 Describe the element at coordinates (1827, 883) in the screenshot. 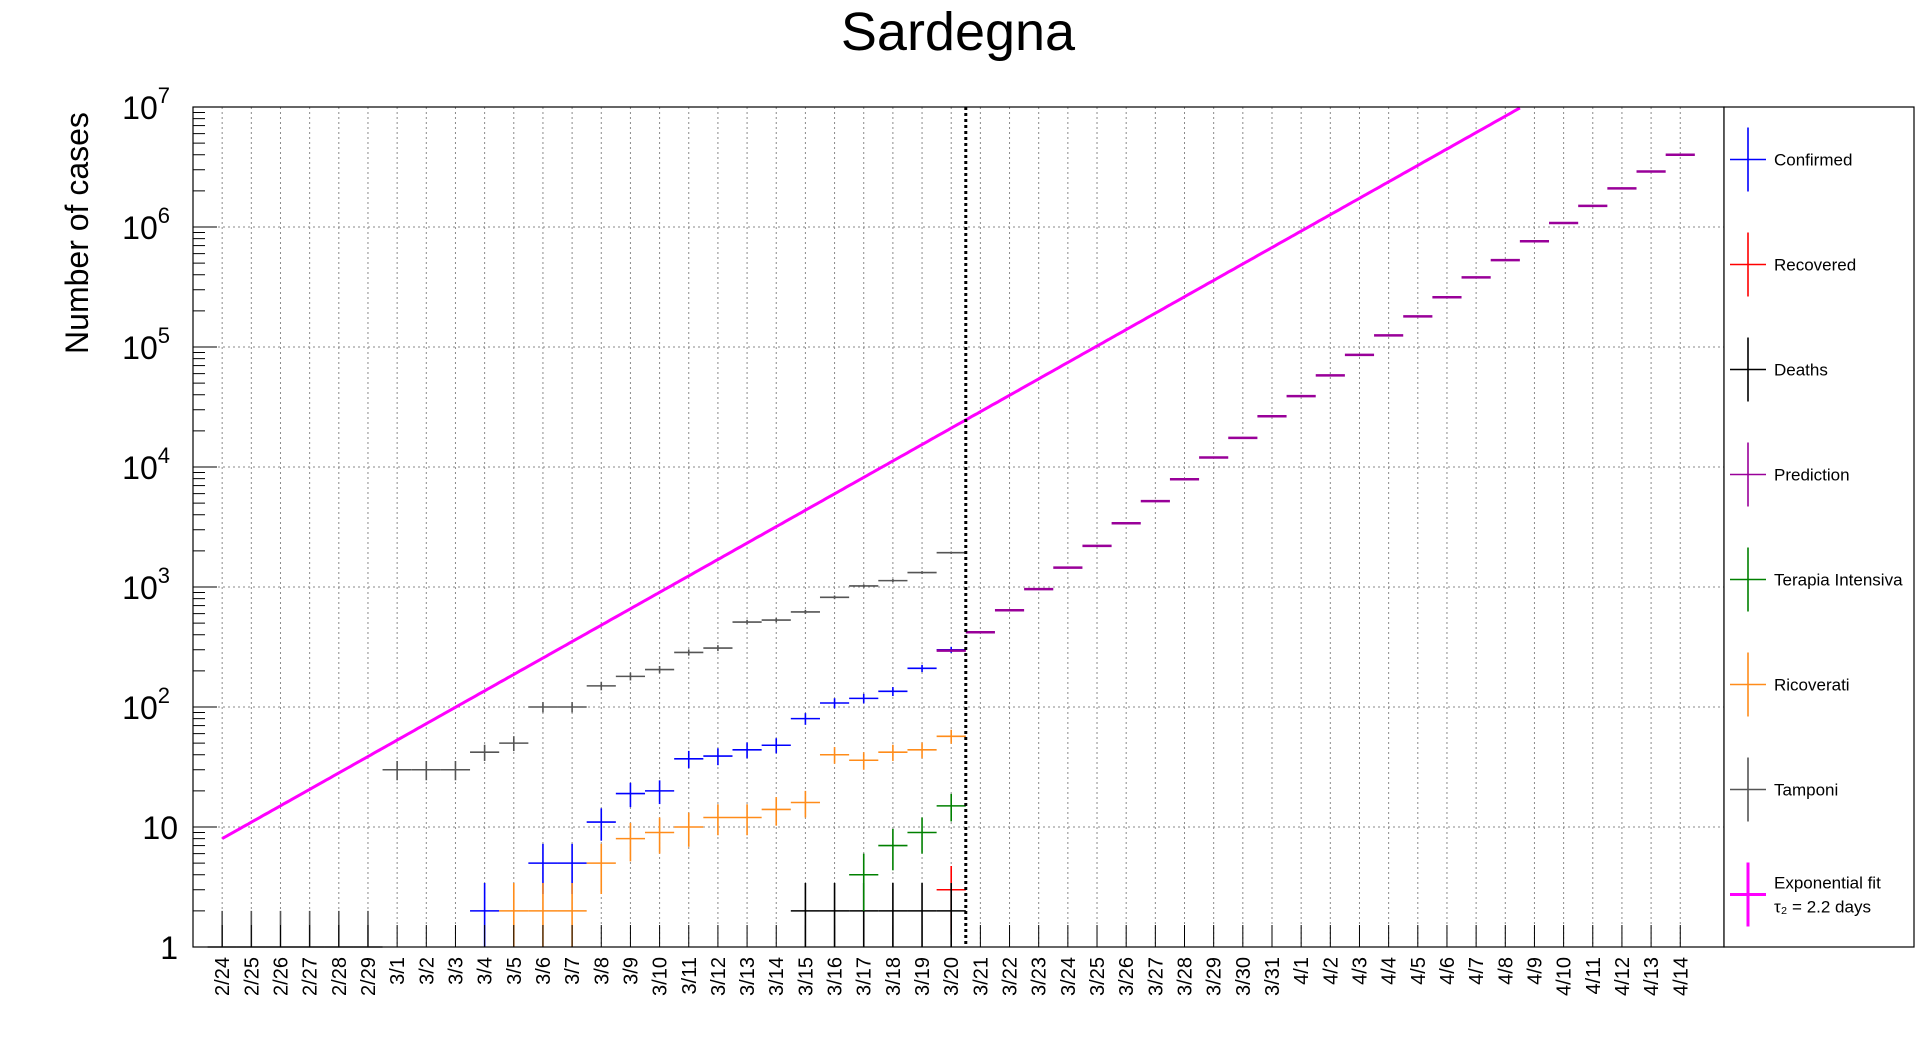

I see `legend-label: Exponential fit` at that location.